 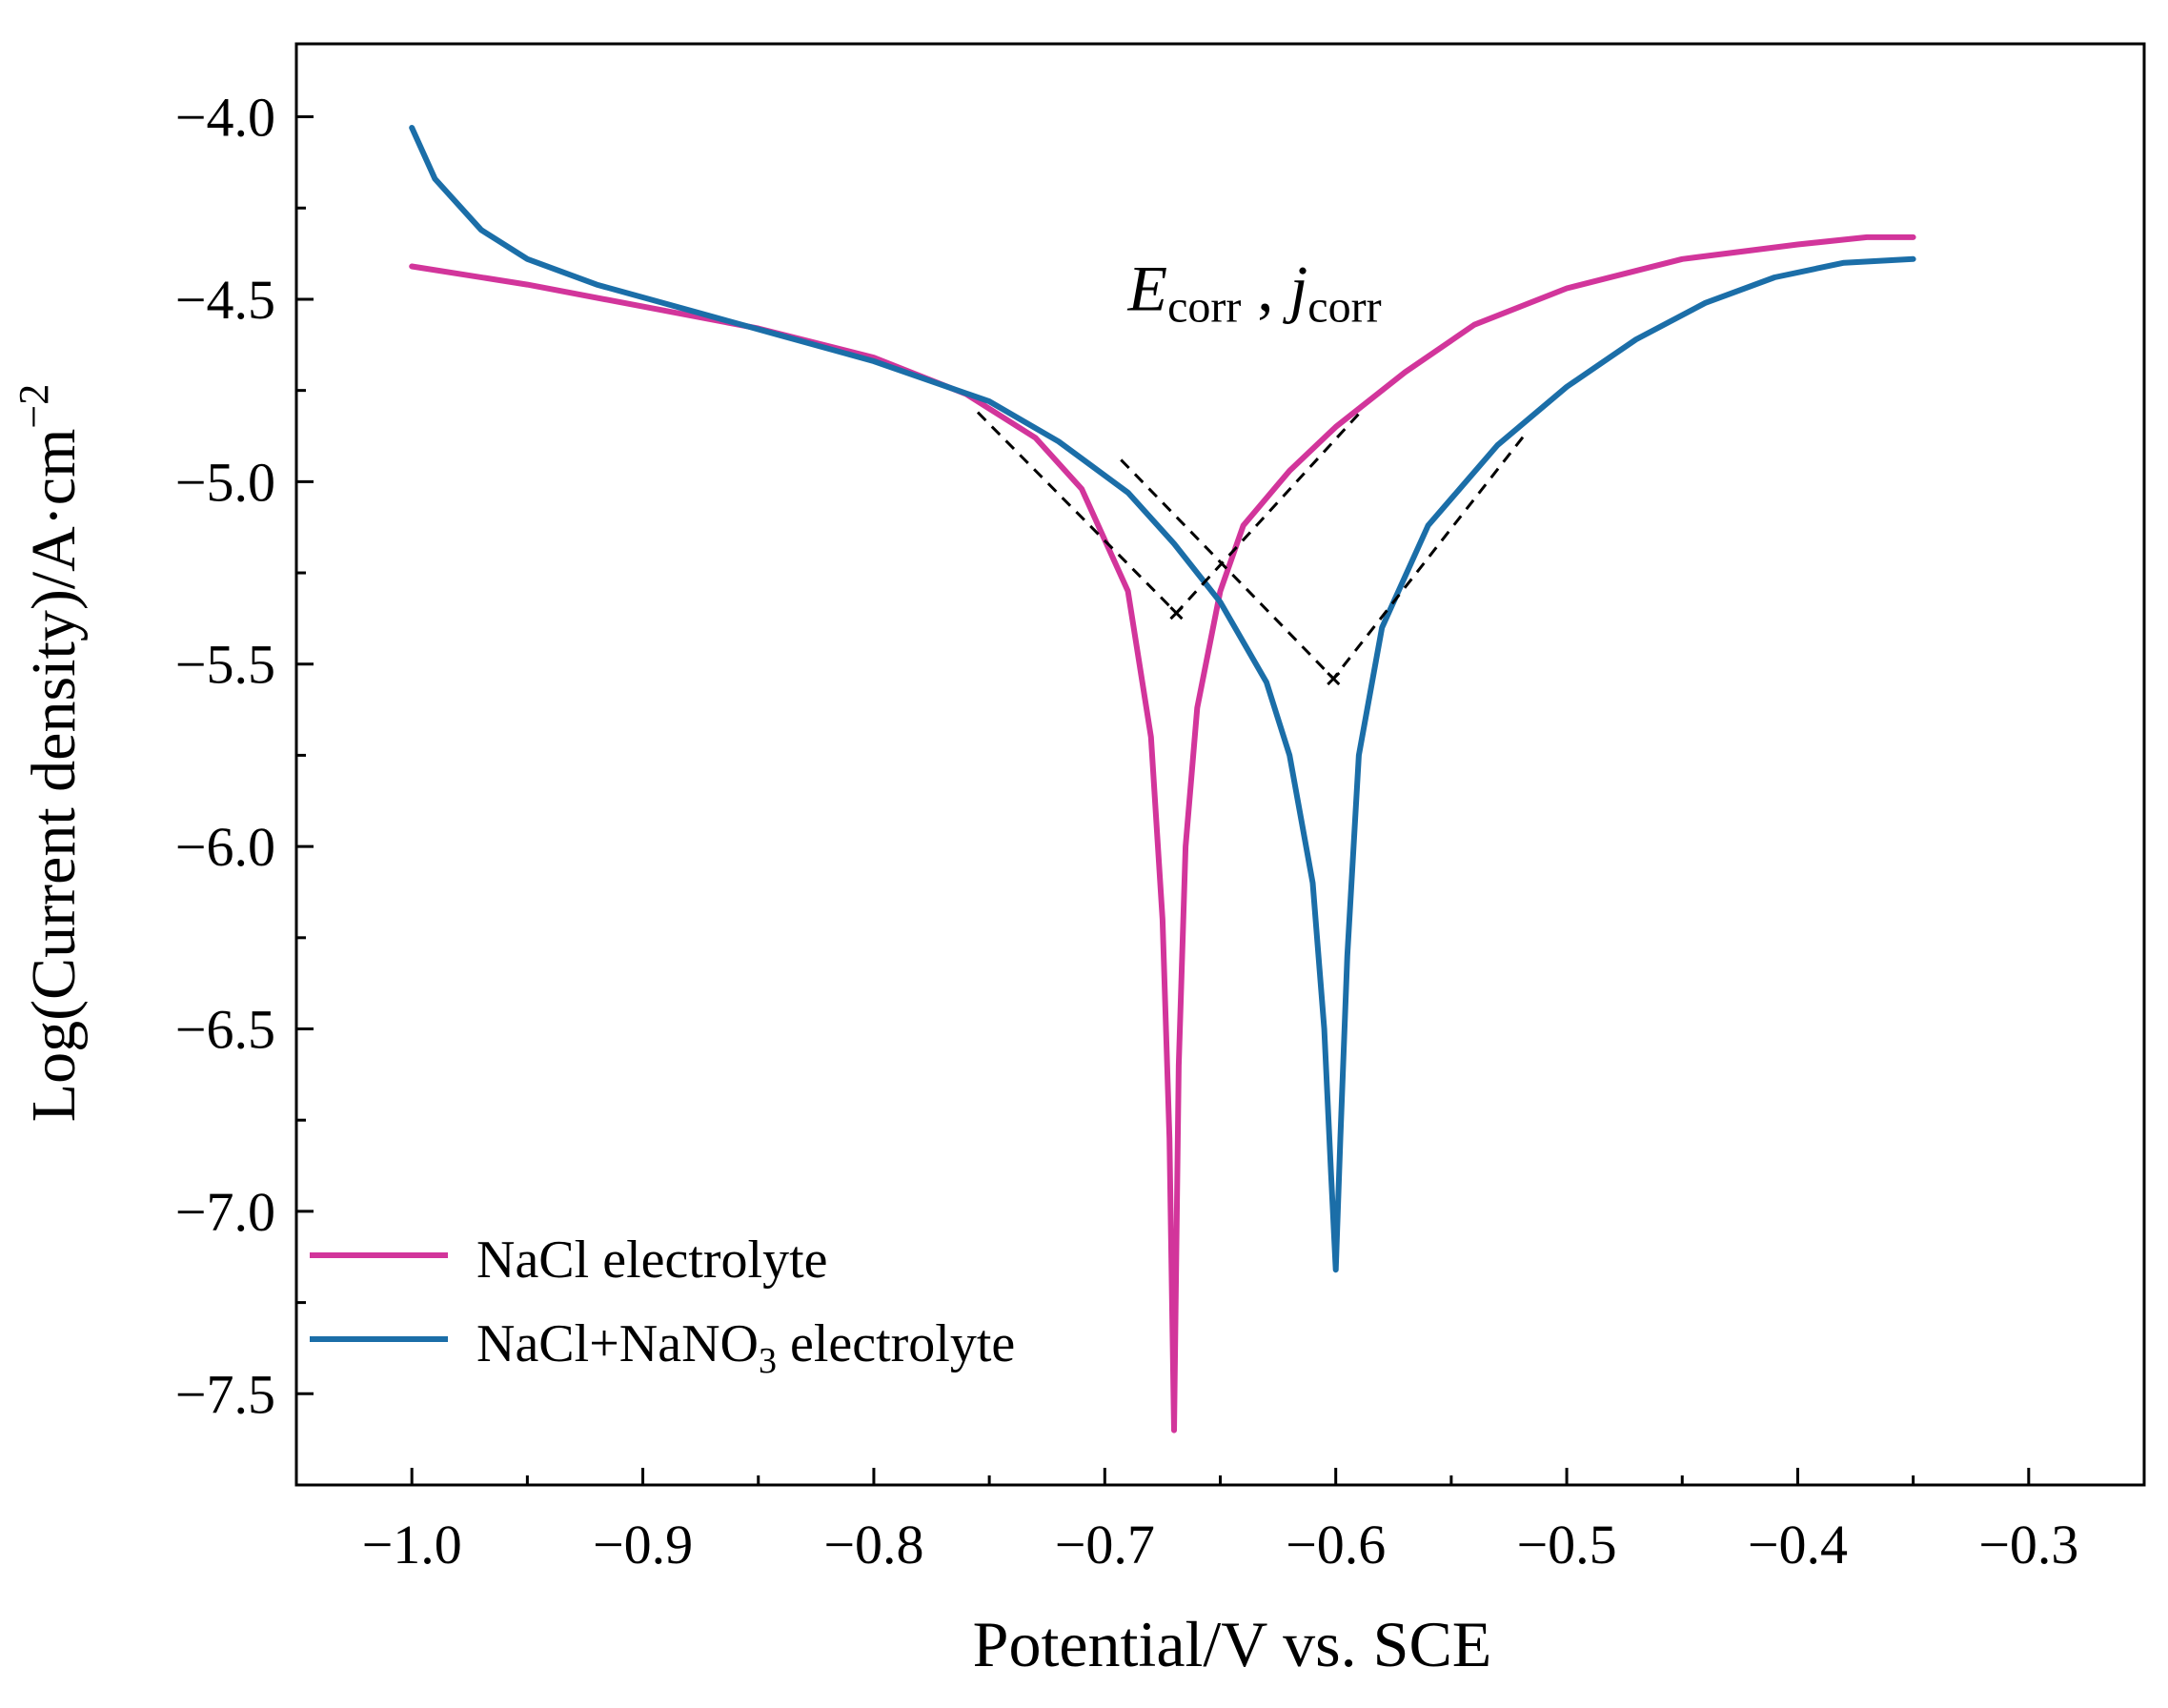 What do you see at coordinates (873, 1545) in the screenshot?
I see `x-tick-label: −0.8` at bounding box center [873, 1545].